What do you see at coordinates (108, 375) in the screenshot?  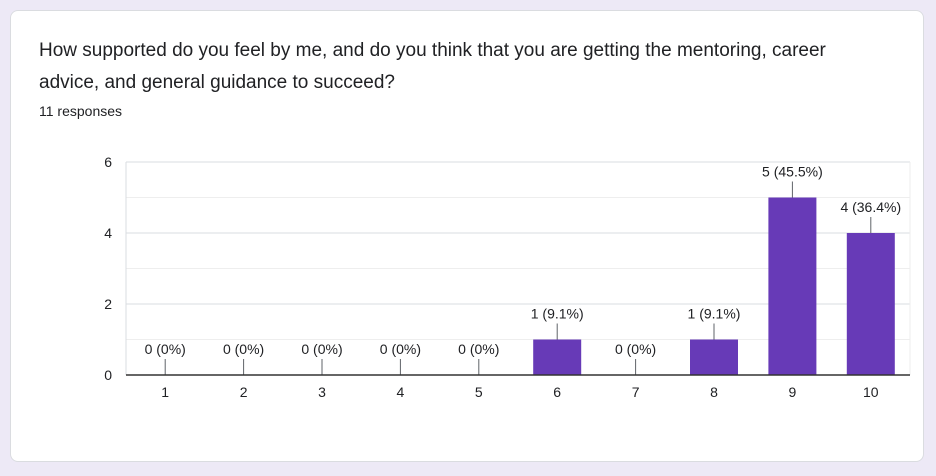 I see `y-tick-label: 0` at bounding box center [108, 375].